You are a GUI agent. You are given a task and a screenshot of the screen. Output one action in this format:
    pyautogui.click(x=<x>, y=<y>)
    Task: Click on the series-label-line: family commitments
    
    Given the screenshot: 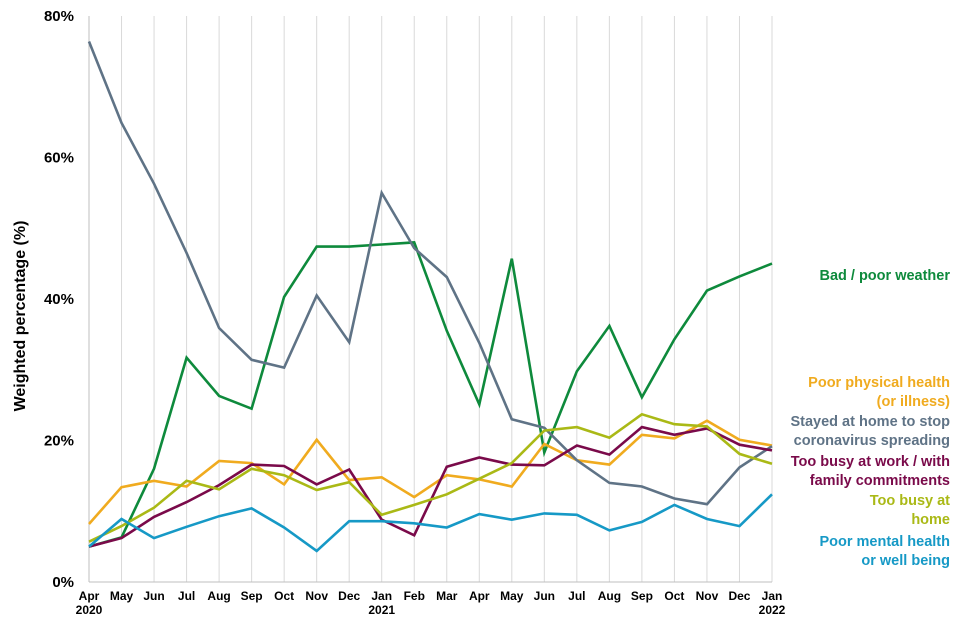 What is the action you would take?
    pyautogui.click(x=880, y=481)
    